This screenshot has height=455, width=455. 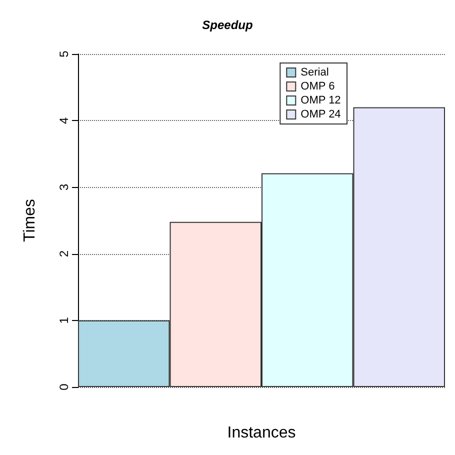 I want to click on y-axis-title: Times, so click(x=30, y=220).